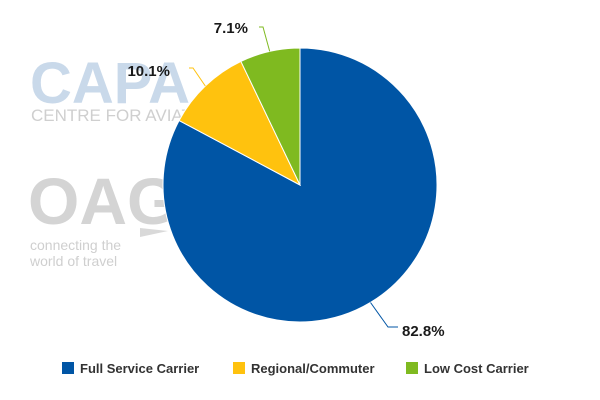 This screenshot has height=400, width=600. I want to click on legend-item: Full Service Carrier, so click(130, 368).